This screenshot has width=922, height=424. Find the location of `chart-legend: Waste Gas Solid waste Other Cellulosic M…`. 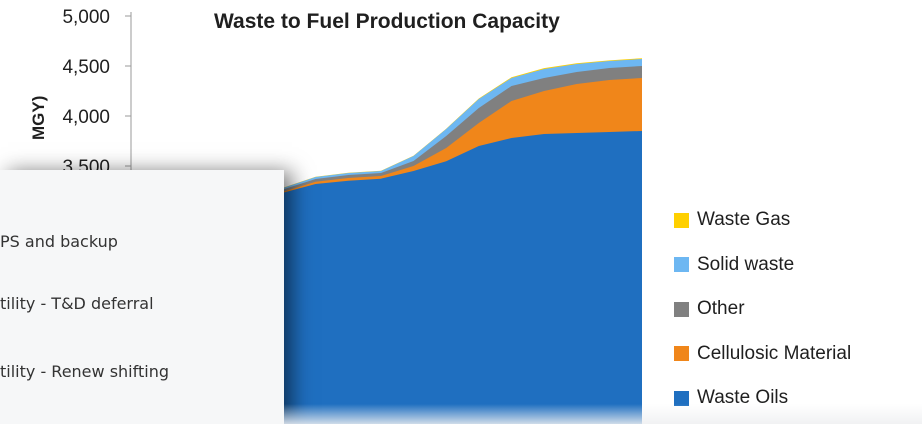

chart-legend: Waste Gas Solid waste Other Cellulosic M… is located at coordinates (762, 309).